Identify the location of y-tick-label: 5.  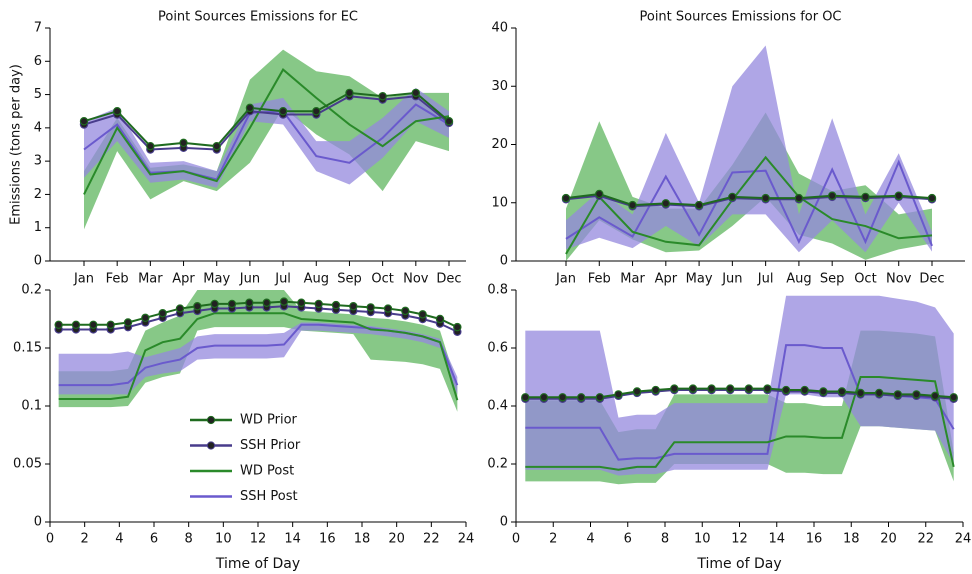
(38, 94).